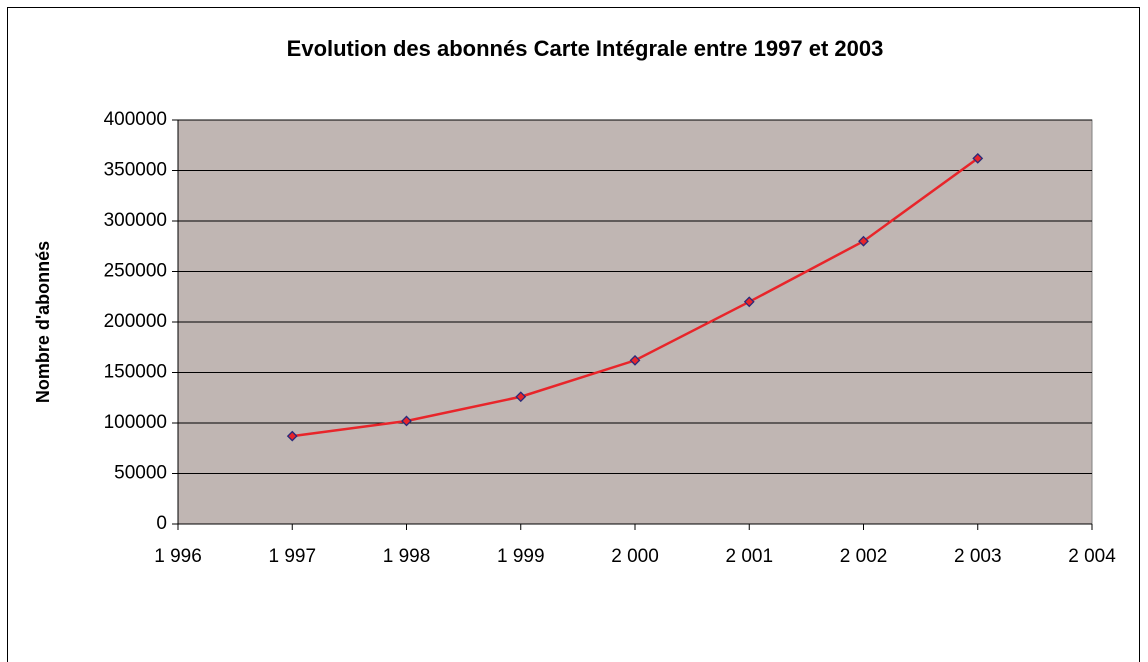  Describe the element at coordinates (635, 556) in the screenshot. I see `x-tick-label: 2 000` at that location.